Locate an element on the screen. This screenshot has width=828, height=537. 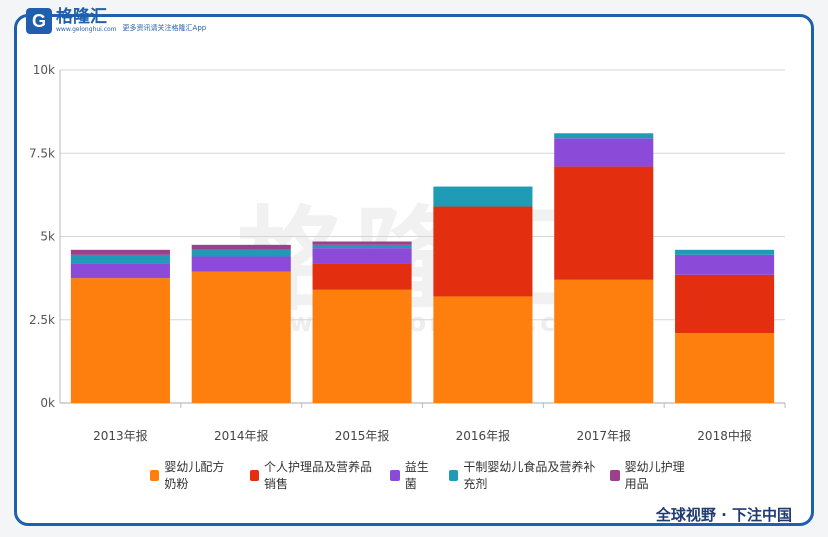
x-tick-label: 2016年报 is located at coordinates (483, 435).